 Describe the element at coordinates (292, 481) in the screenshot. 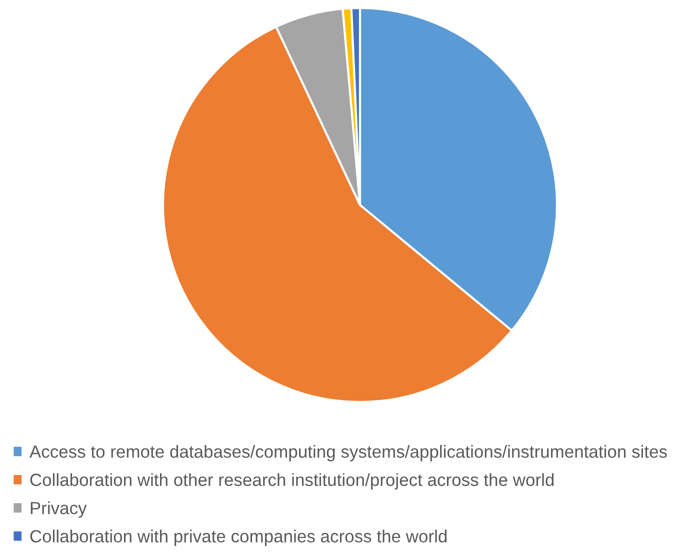

I see `legend-label: Collaboration with other research institution/project across the world` at that location.